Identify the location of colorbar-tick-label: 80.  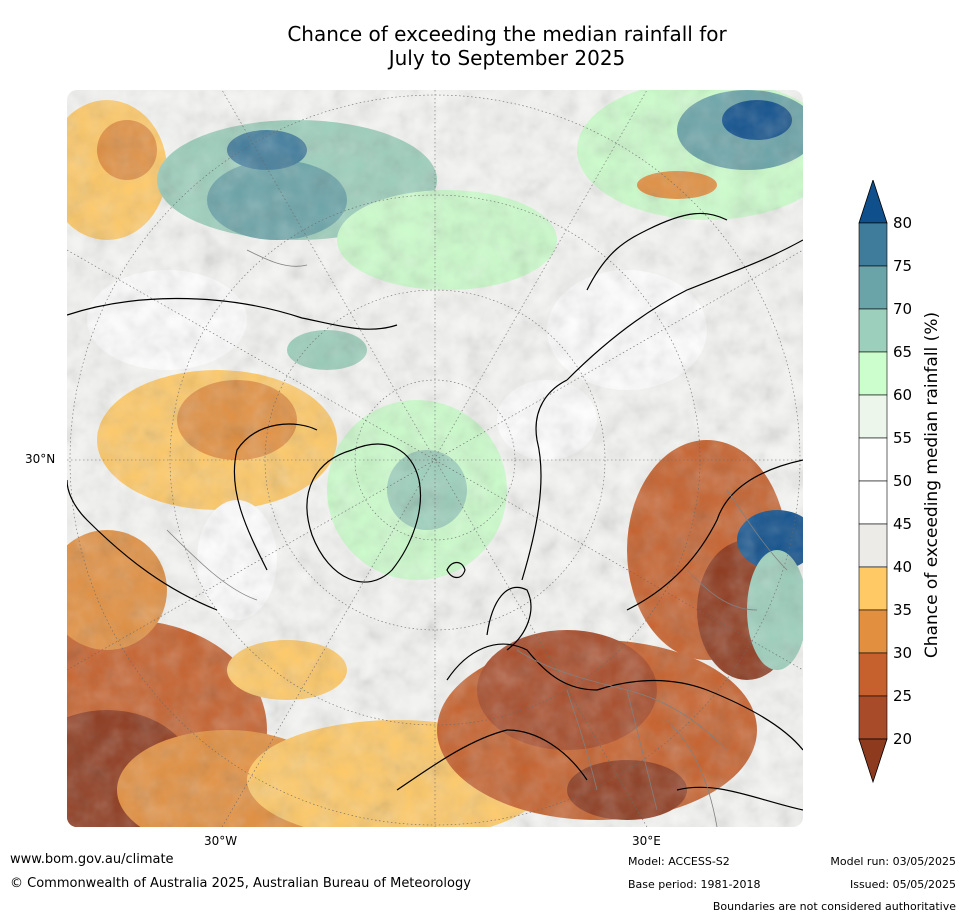
(903, 223).